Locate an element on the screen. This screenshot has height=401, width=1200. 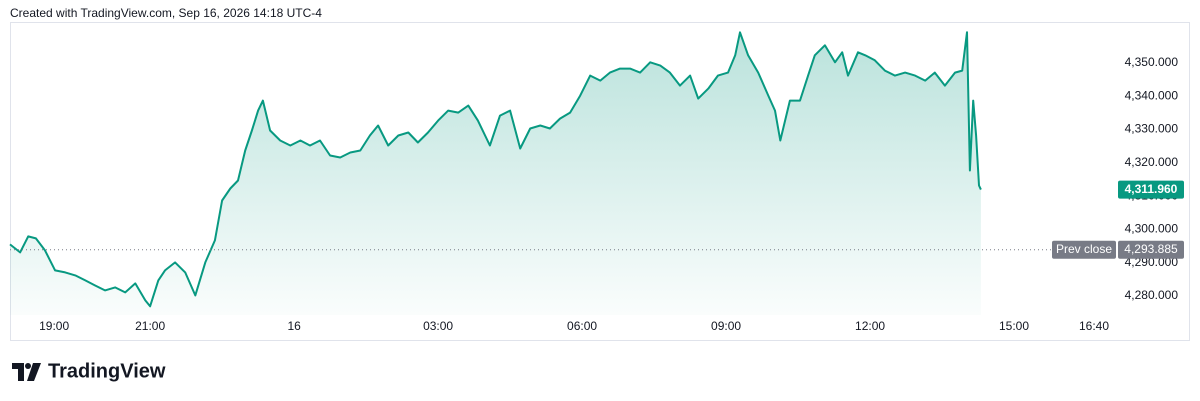
prev-close-value-badge is located at coordinates (1151, 249).